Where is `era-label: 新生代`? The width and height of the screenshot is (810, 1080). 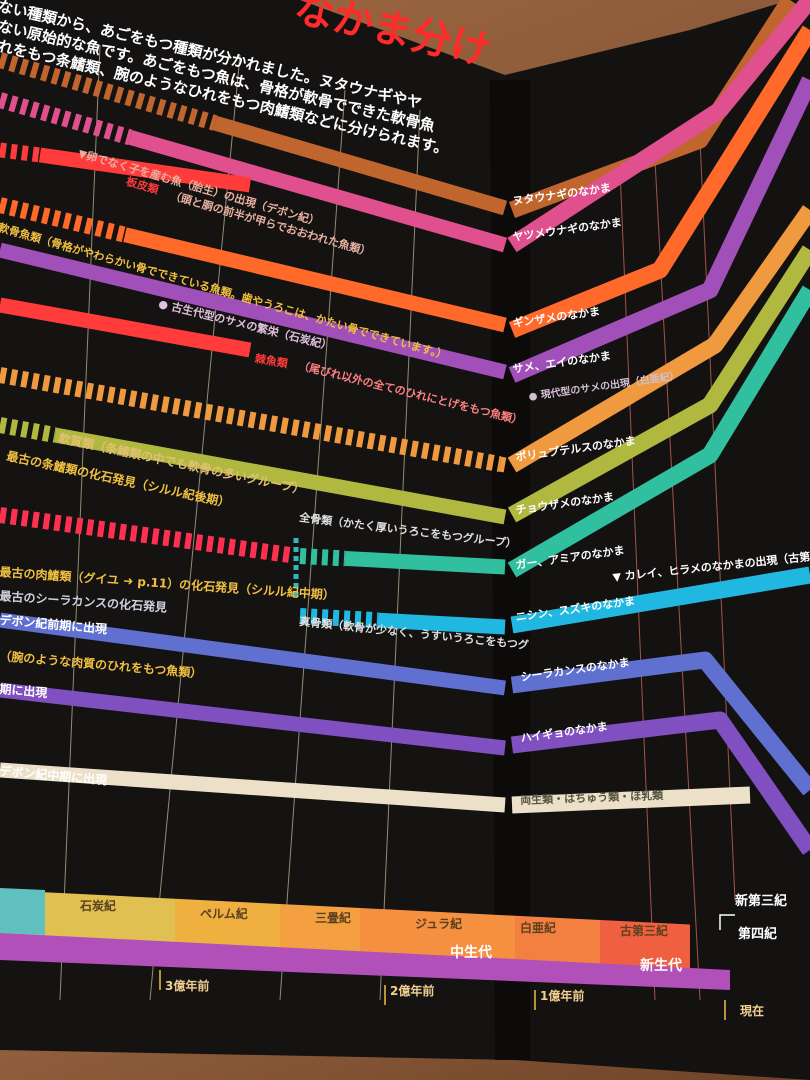
era-label: 新生代 is located at coordinates (661, 966).